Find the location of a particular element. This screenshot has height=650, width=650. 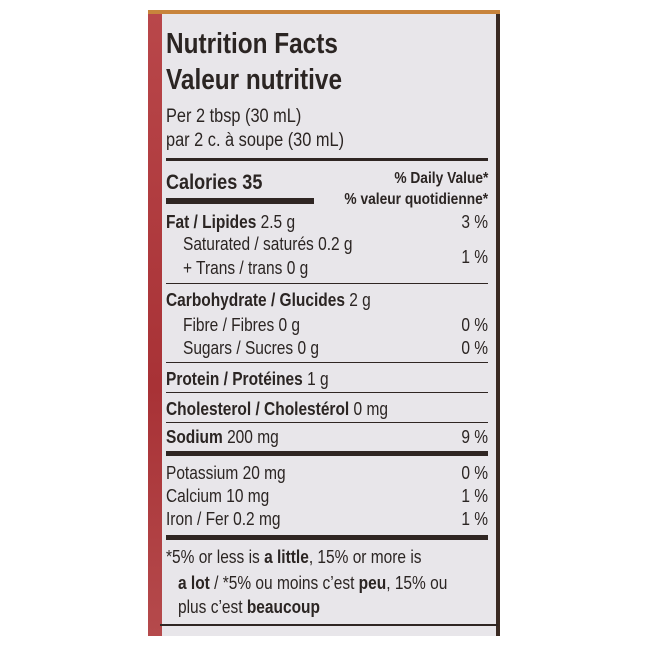

bottom-border is located at coordinates (329, 625).